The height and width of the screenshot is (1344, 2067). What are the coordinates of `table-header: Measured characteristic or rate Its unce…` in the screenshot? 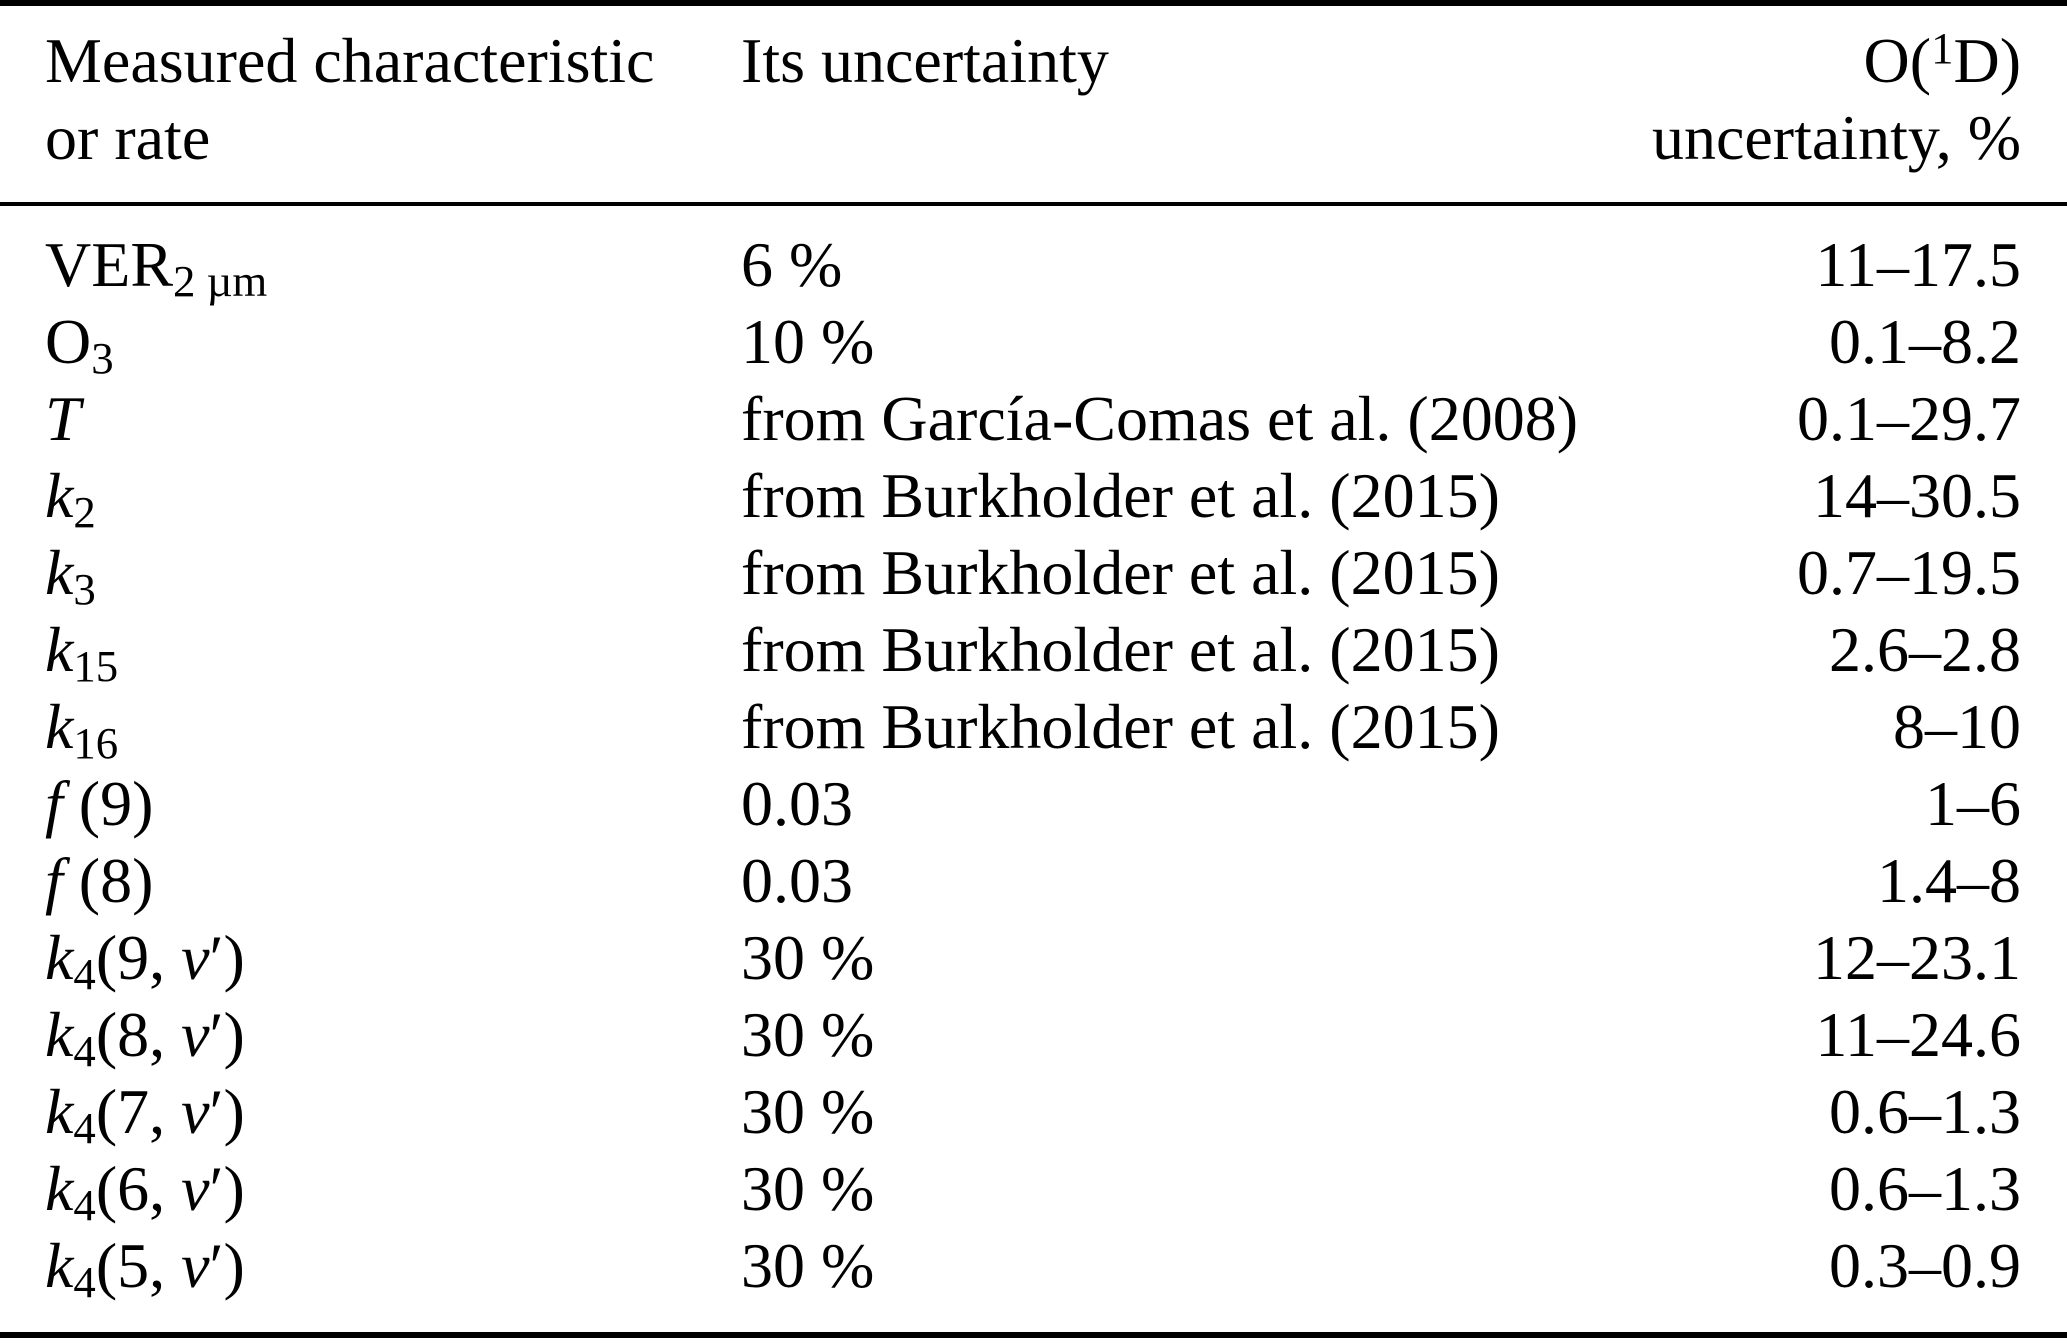 It's located at (1033, 99).